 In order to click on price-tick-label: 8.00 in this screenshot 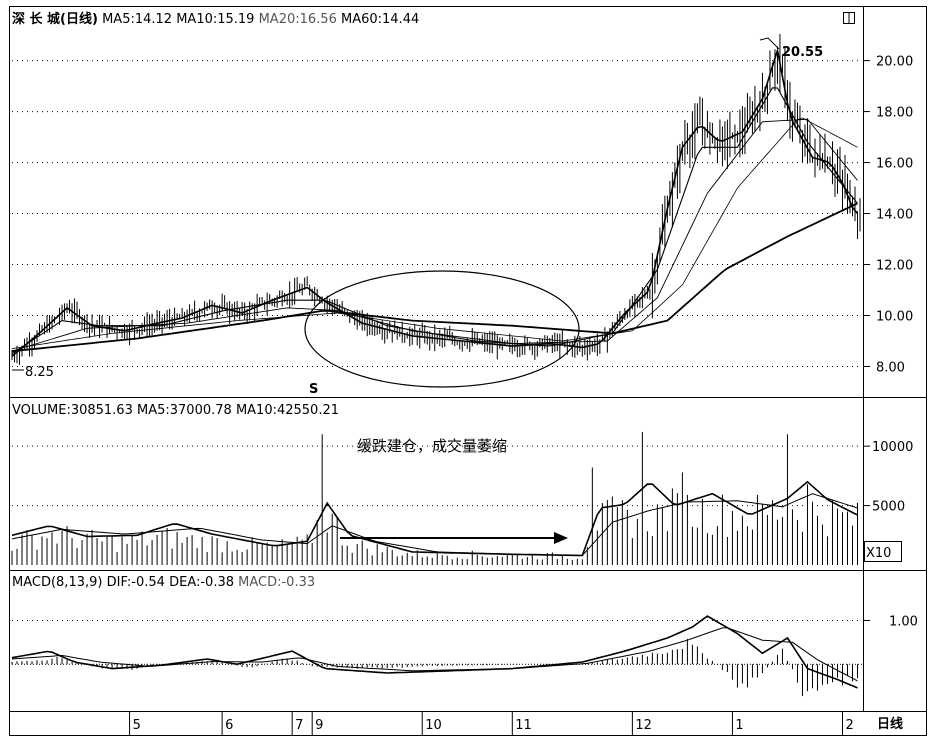, I will do `click(890, 368)`.